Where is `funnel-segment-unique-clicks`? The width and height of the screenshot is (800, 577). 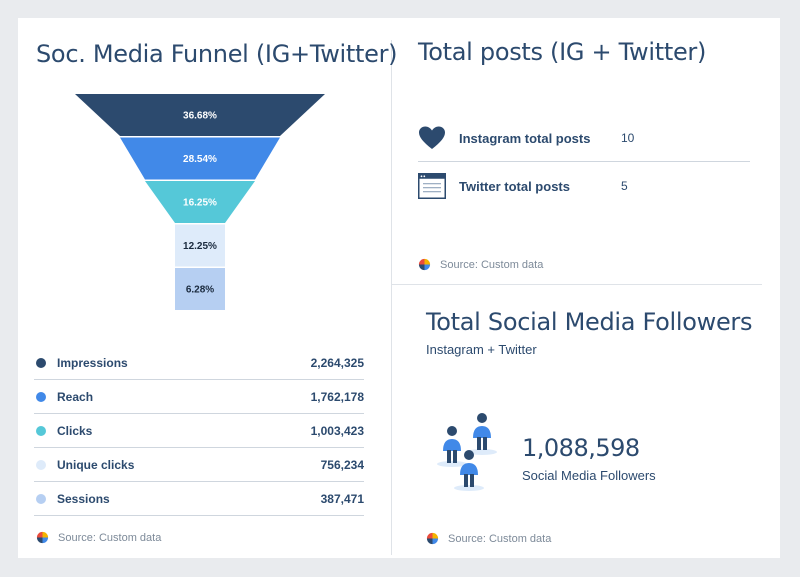 funnel-segment-unique-clicks is located at coordinates (200, 245).